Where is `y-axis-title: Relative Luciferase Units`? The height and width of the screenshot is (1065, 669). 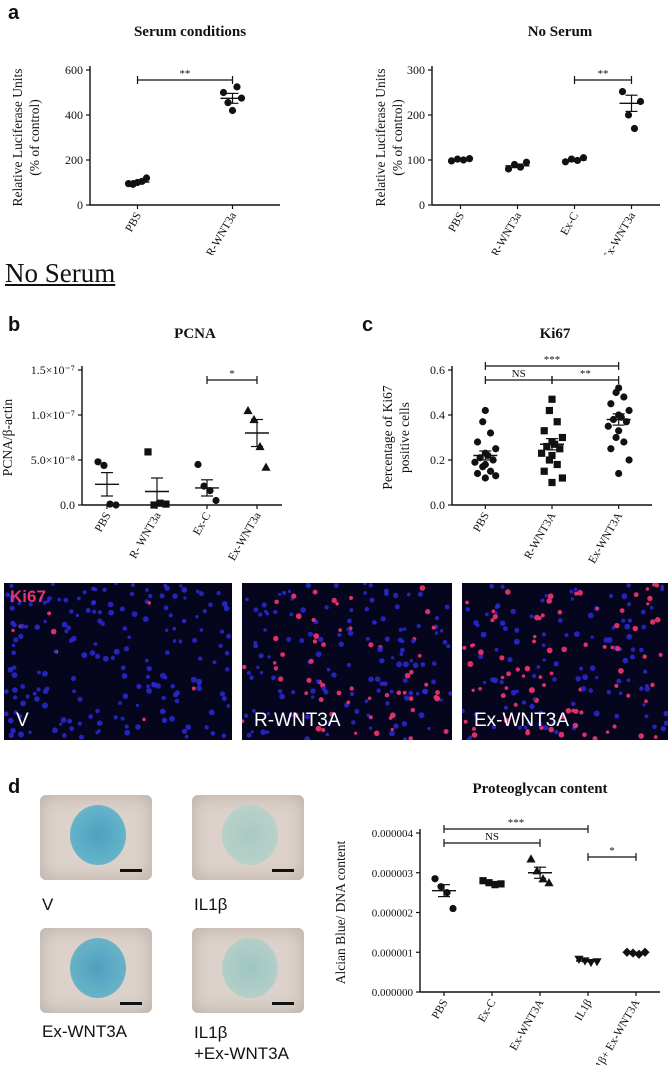 y-axis-title: Relative Luciferase Units is located at coordinates (380, 138).